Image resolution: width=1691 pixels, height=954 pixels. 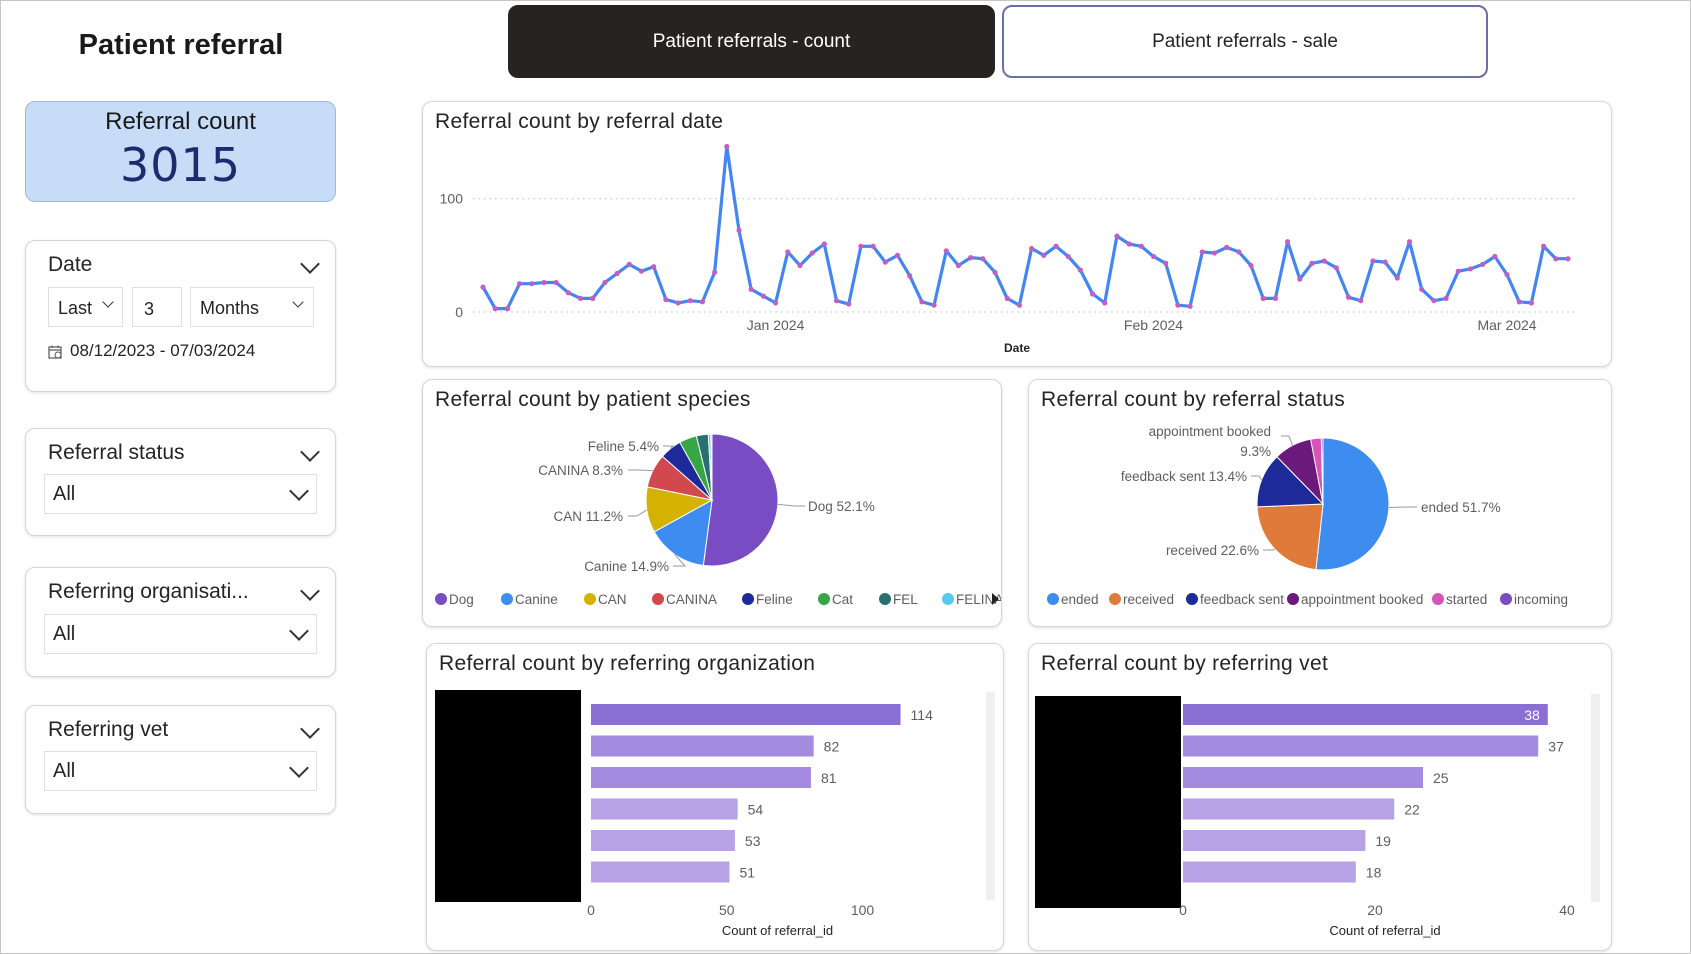 What do you see at coordinates (70, 264) in the screenshot?
I see `date-slicer-title: Date` at bounding box center [70, 264].